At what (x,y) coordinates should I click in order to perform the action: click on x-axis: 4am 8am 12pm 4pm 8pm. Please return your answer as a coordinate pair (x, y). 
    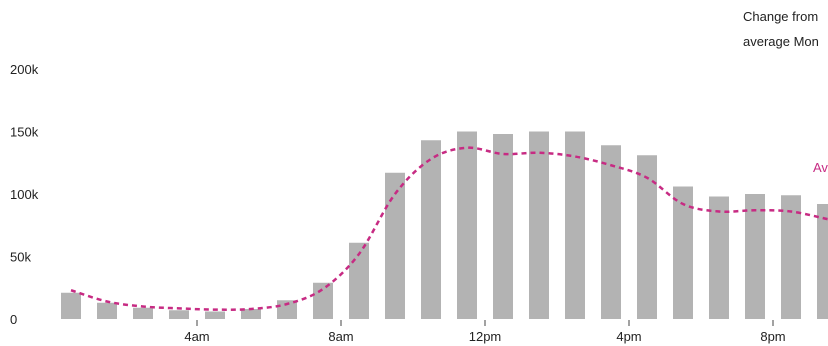
    Looking at the image, I should click on (485, 332).